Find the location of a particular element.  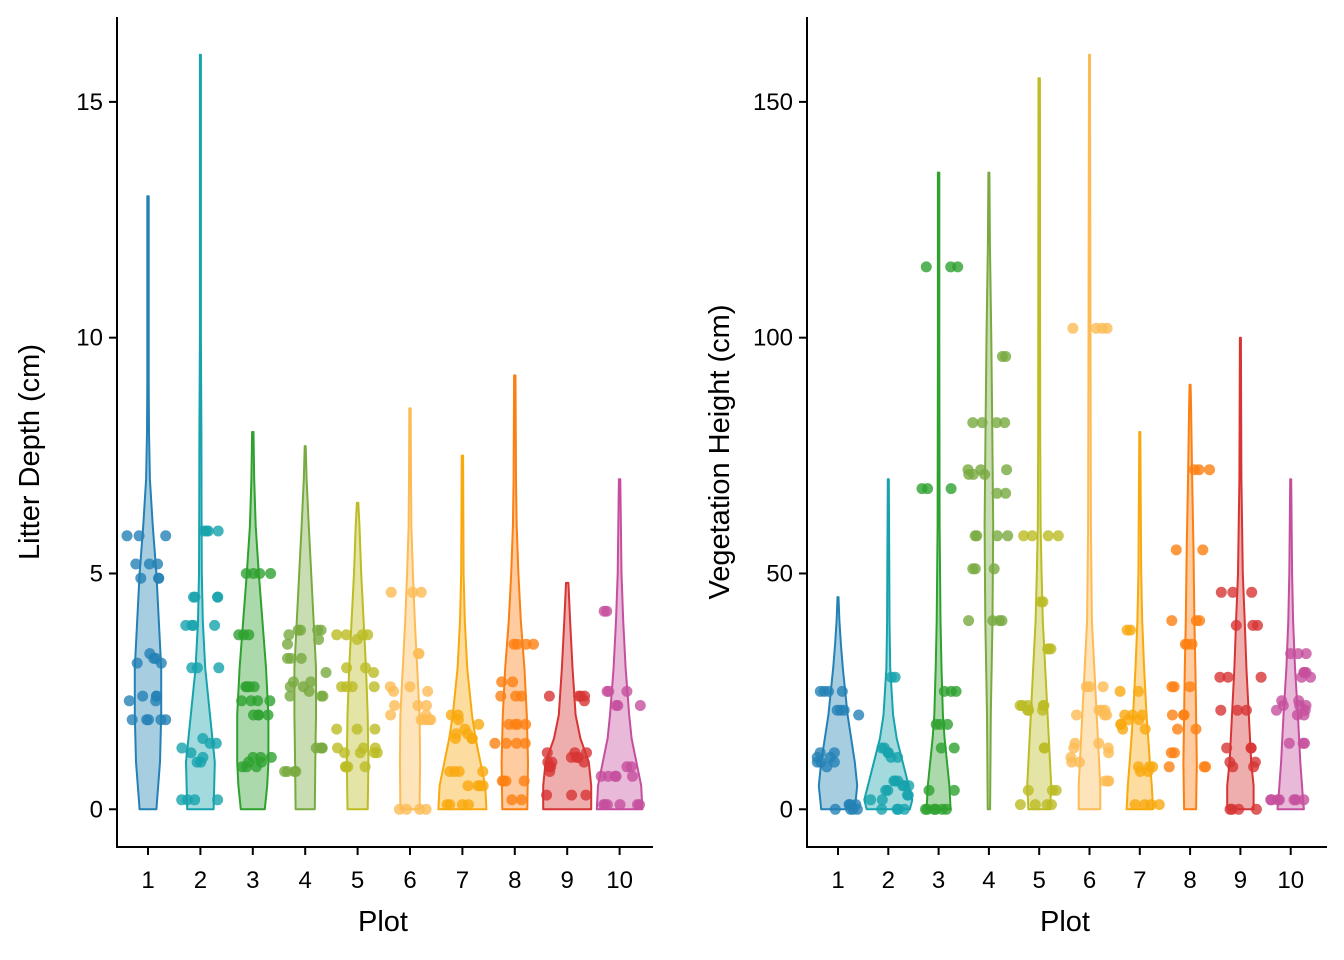

y-tick-label: 50 is located at coordinates (779, 573).